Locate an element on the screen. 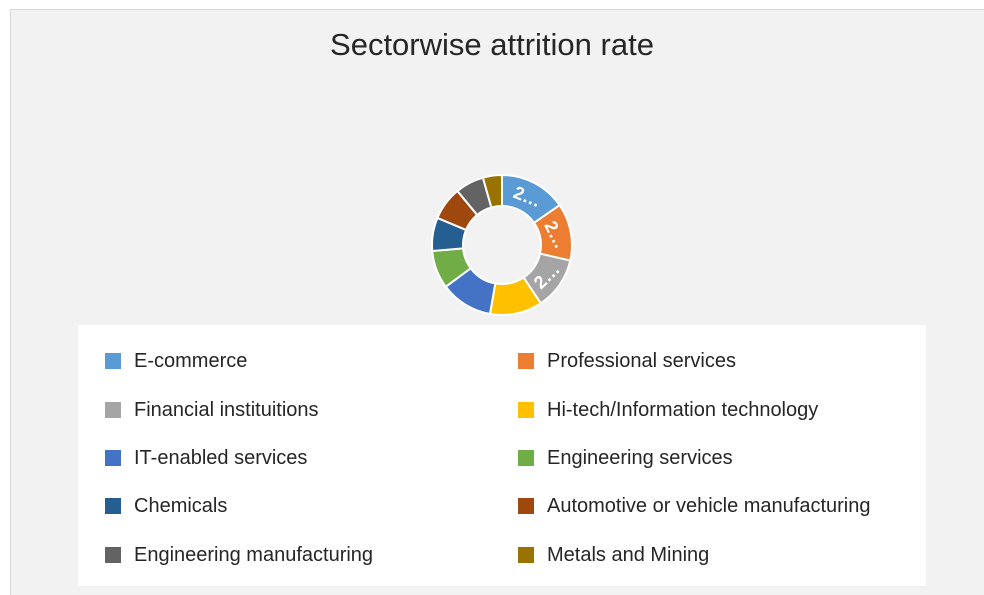 The width and height of the screenshot is (984, 595). legend-entry: Hi-tech/Information technology is located at coordinates (668, 410).